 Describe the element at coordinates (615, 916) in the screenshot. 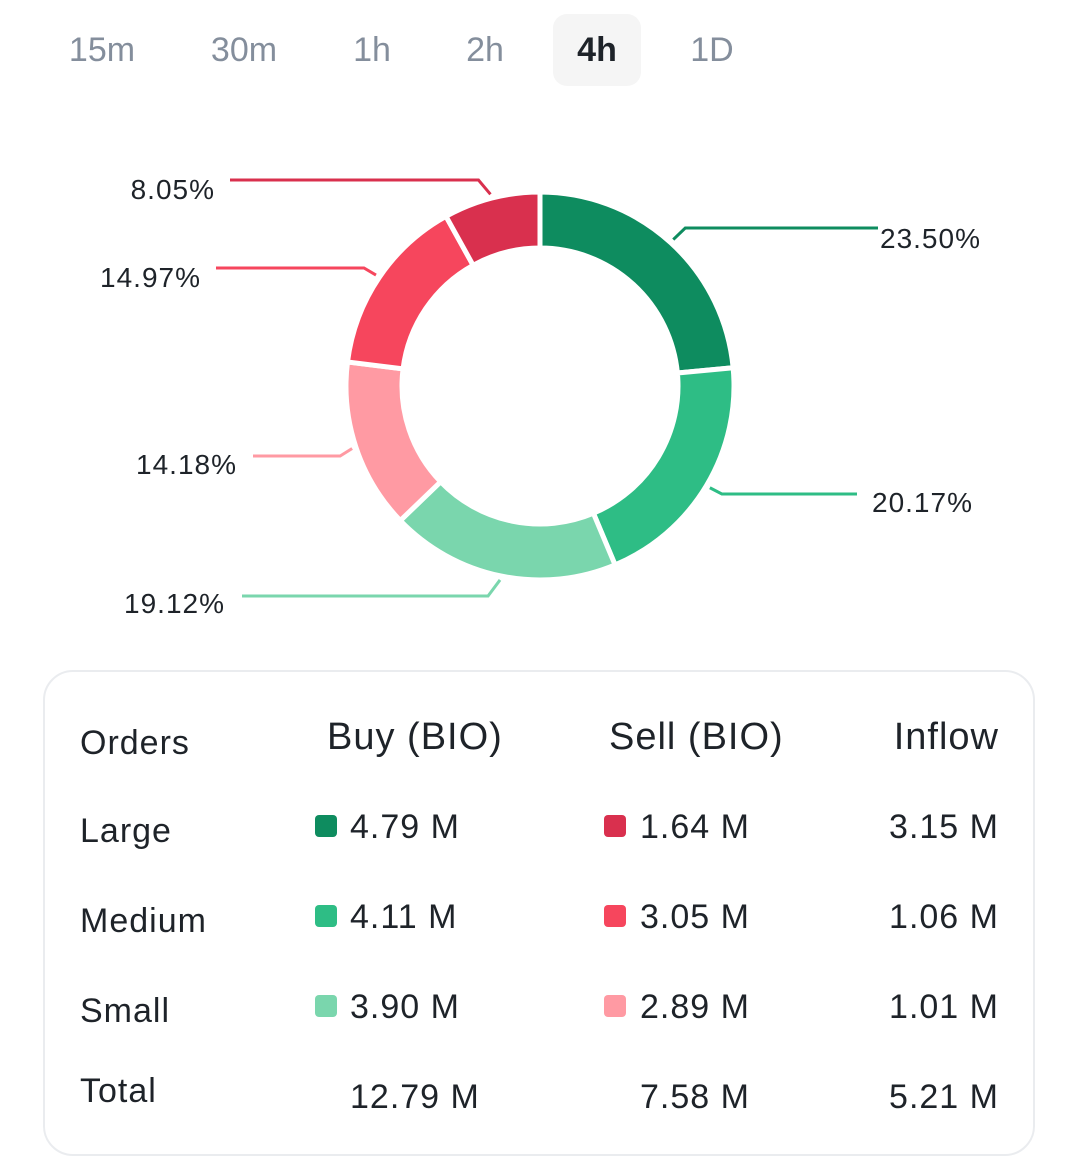

I see `swatch-sell-medium` at that location.